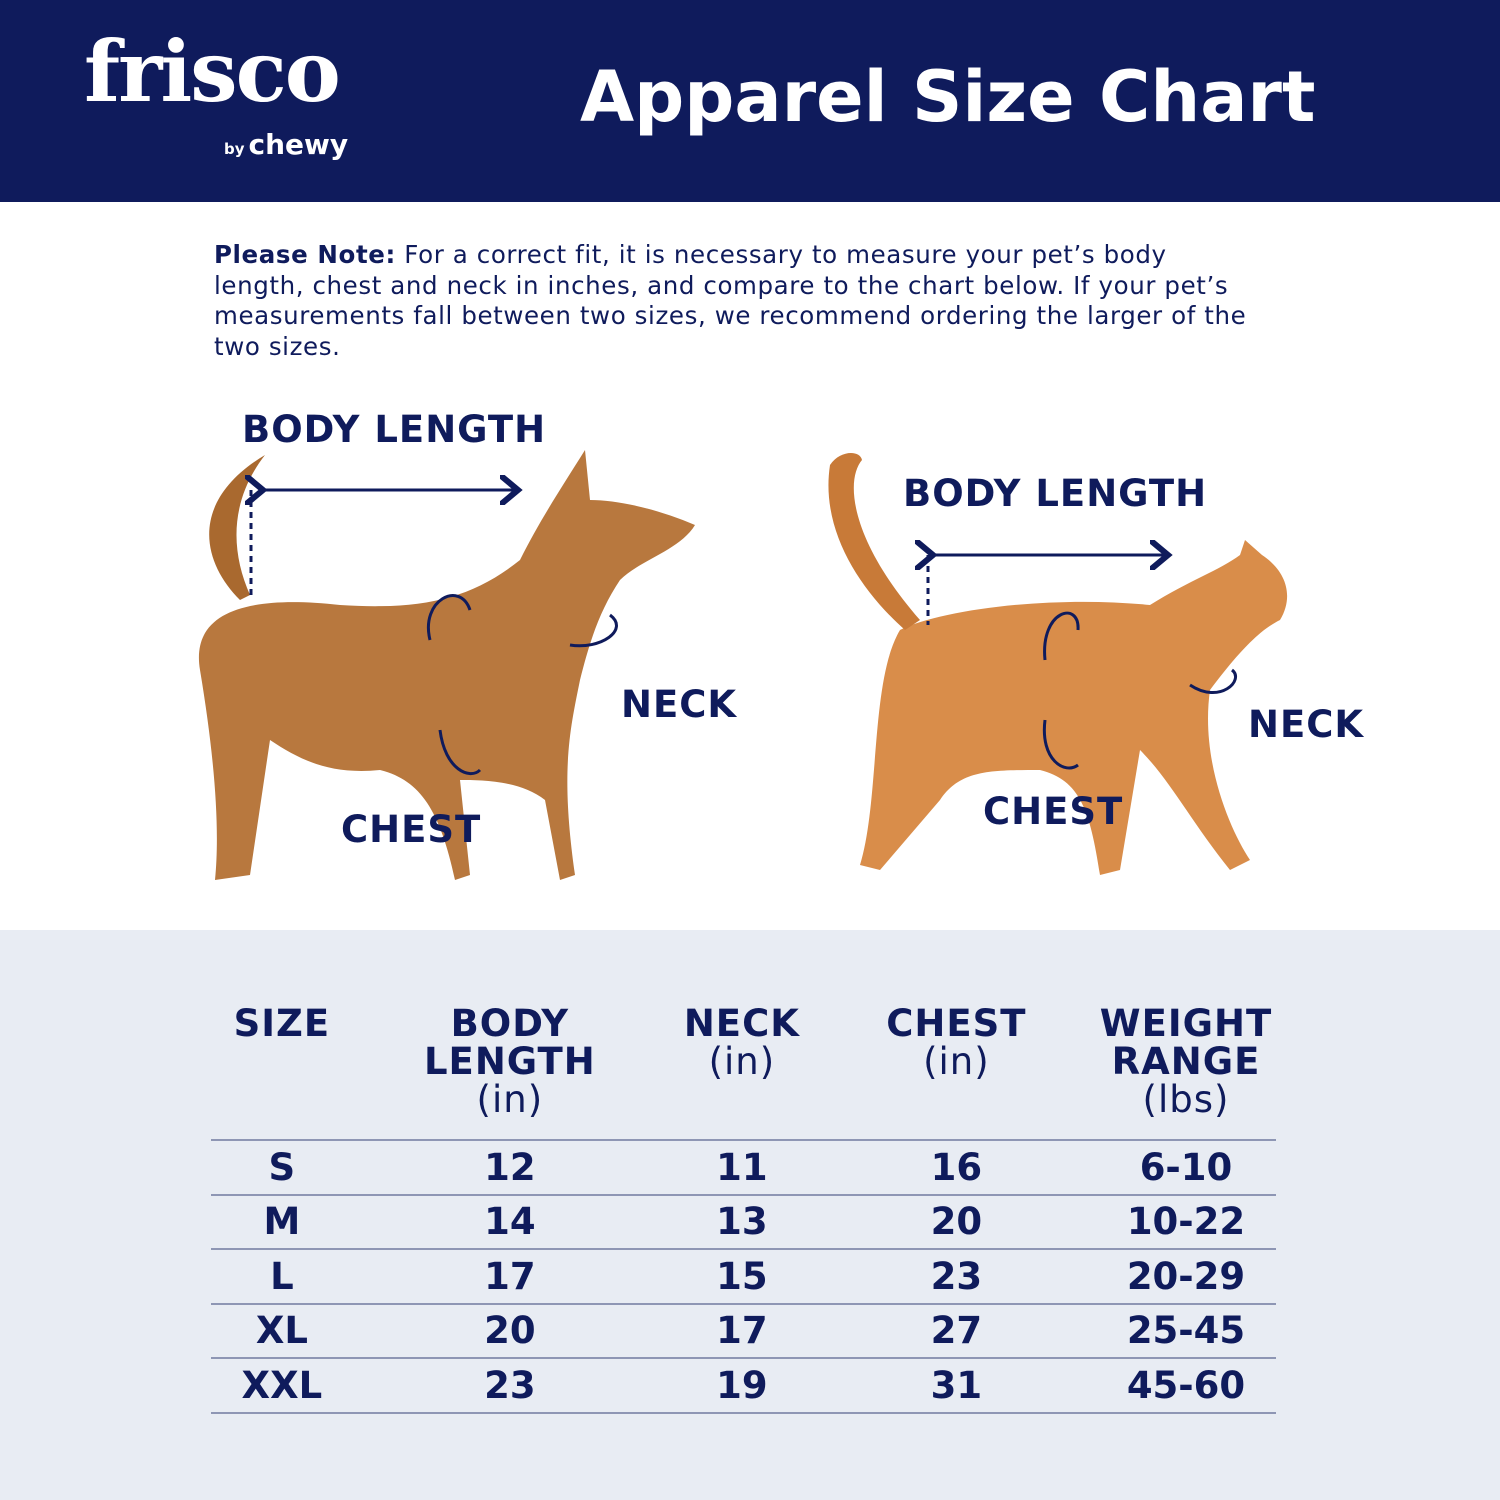 This screenshot has width=1500, height=1500. Describe the element at coordinates (282, 1023) in the screenshot. I see `header-size: SIZE` at that location.